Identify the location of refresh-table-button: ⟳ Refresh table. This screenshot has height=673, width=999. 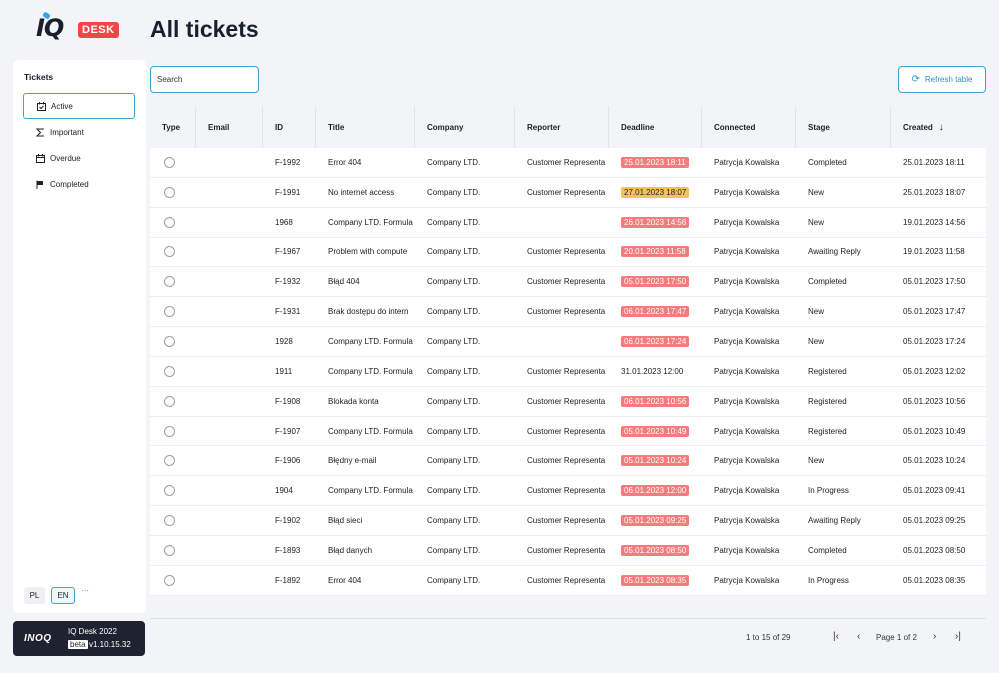
(942, 79).